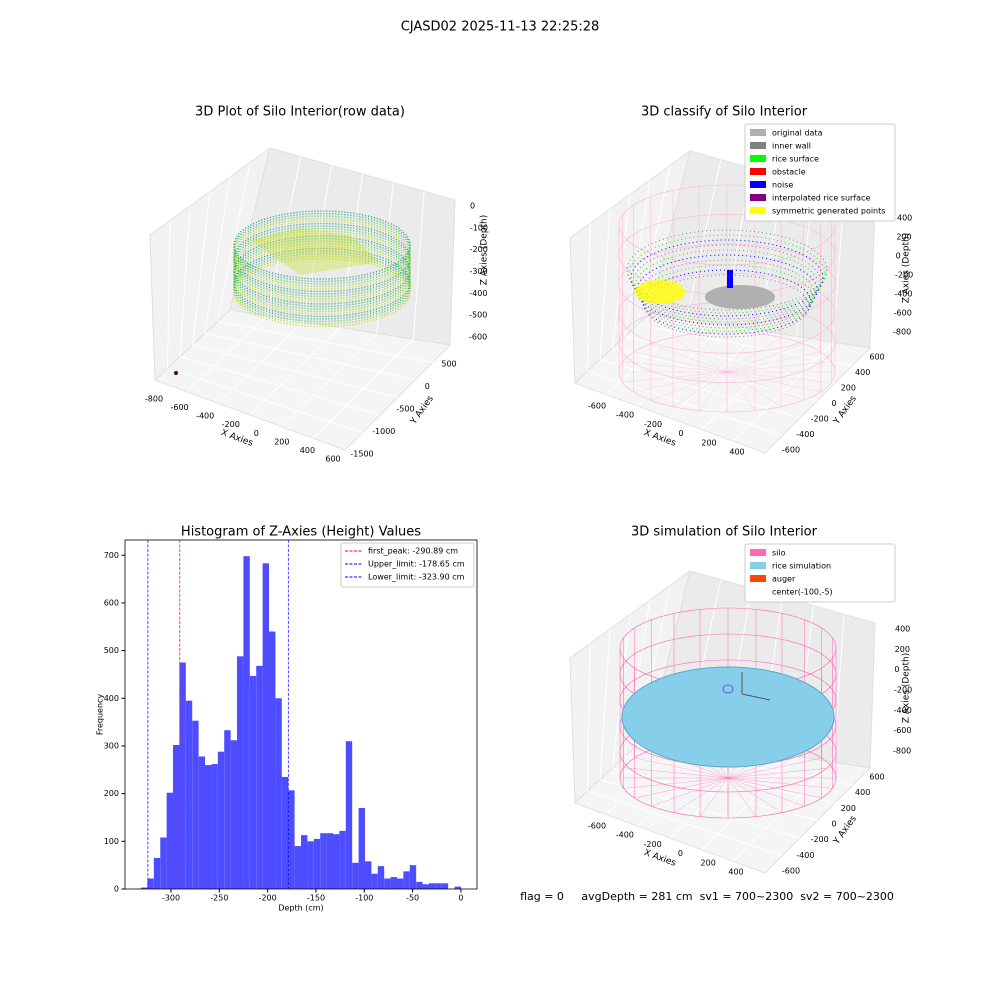 The width and height of the screenshot is (1000, 1000). Describe the element at coordinates (111, 841) in the screenshot. I see `y-tick-label: 100` at that location.